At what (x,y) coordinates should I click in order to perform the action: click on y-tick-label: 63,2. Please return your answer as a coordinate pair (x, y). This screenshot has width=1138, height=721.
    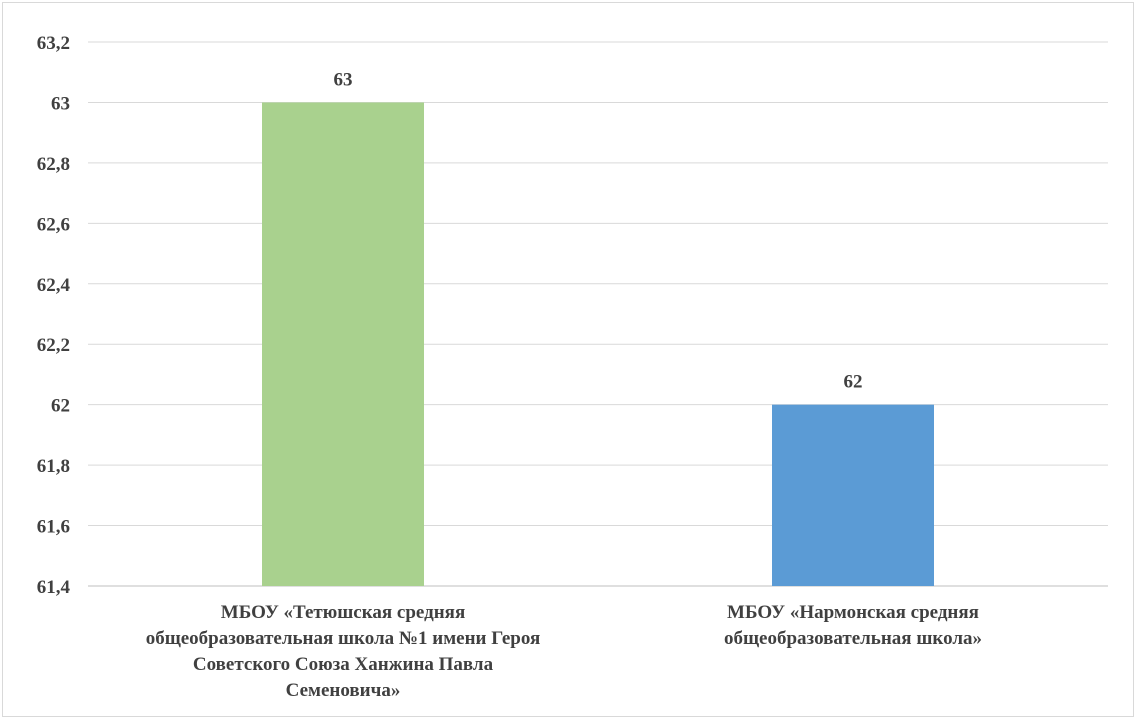
    Looking at the image, I should click on (53, 43).